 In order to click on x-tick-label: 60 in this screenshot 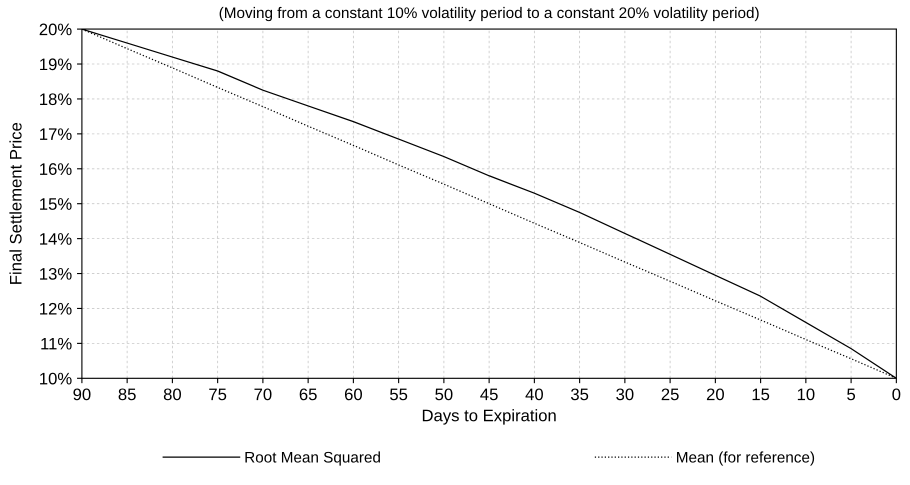, I will do `click(353, 394)`.